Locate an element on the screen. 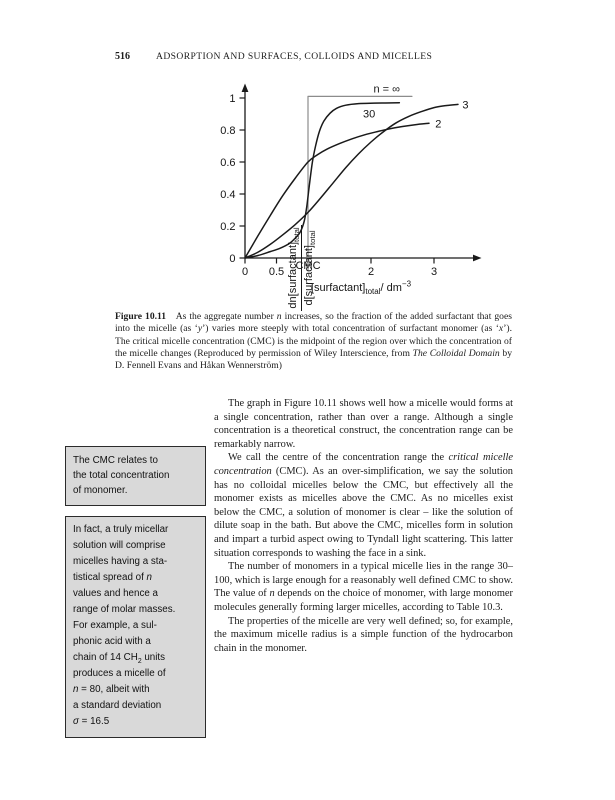 The image size is (615, 800). x-axis-arrow-icon is located at coordinates (477, 258).